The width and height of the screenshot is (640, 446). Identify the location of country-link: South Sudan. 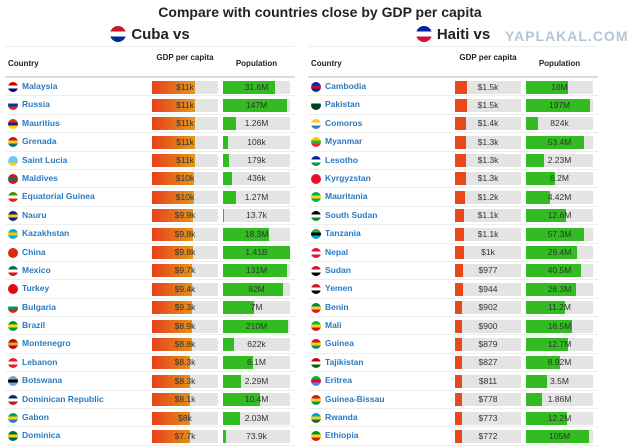
(351, 214).